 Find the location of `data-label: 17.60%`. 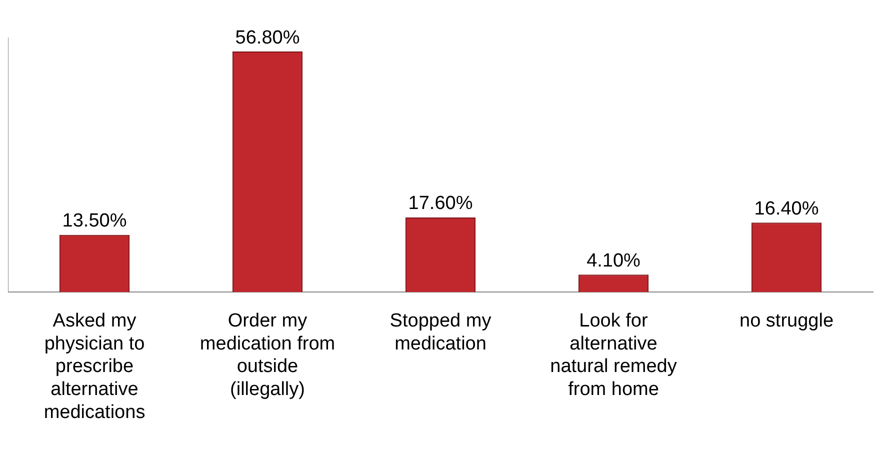

data-label: 17.60% is located at coordinates (440, 203).